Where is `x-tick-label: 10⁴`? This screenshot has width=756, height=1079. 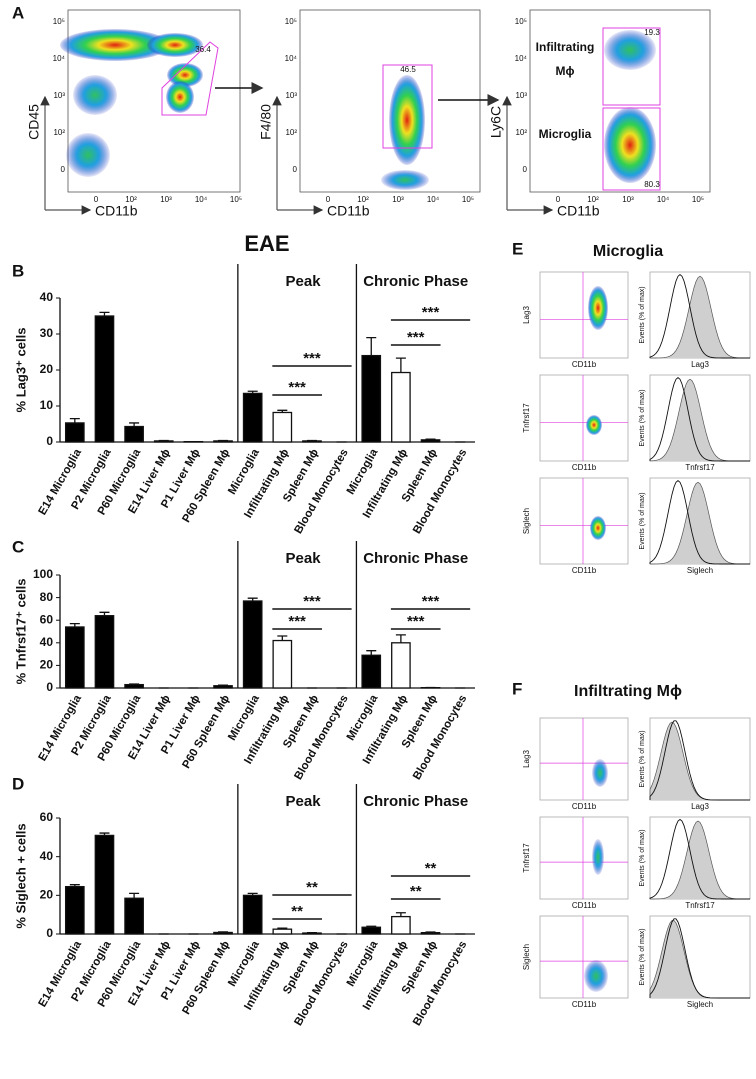 x-tick-label: 10⁴ is located at coordinates (201, 199).